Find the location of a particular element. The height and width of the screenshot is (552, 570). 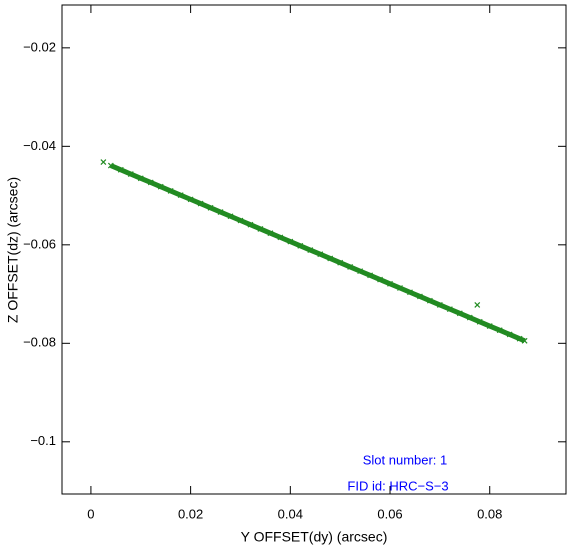

annotation: FID id: HRC−S−3 is located at coordinates (397, 485).